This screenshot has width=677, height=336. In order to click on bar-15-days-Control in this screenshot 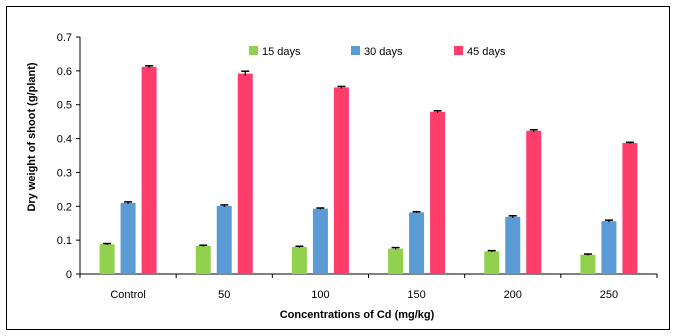, I will do `click(107, 259)`.